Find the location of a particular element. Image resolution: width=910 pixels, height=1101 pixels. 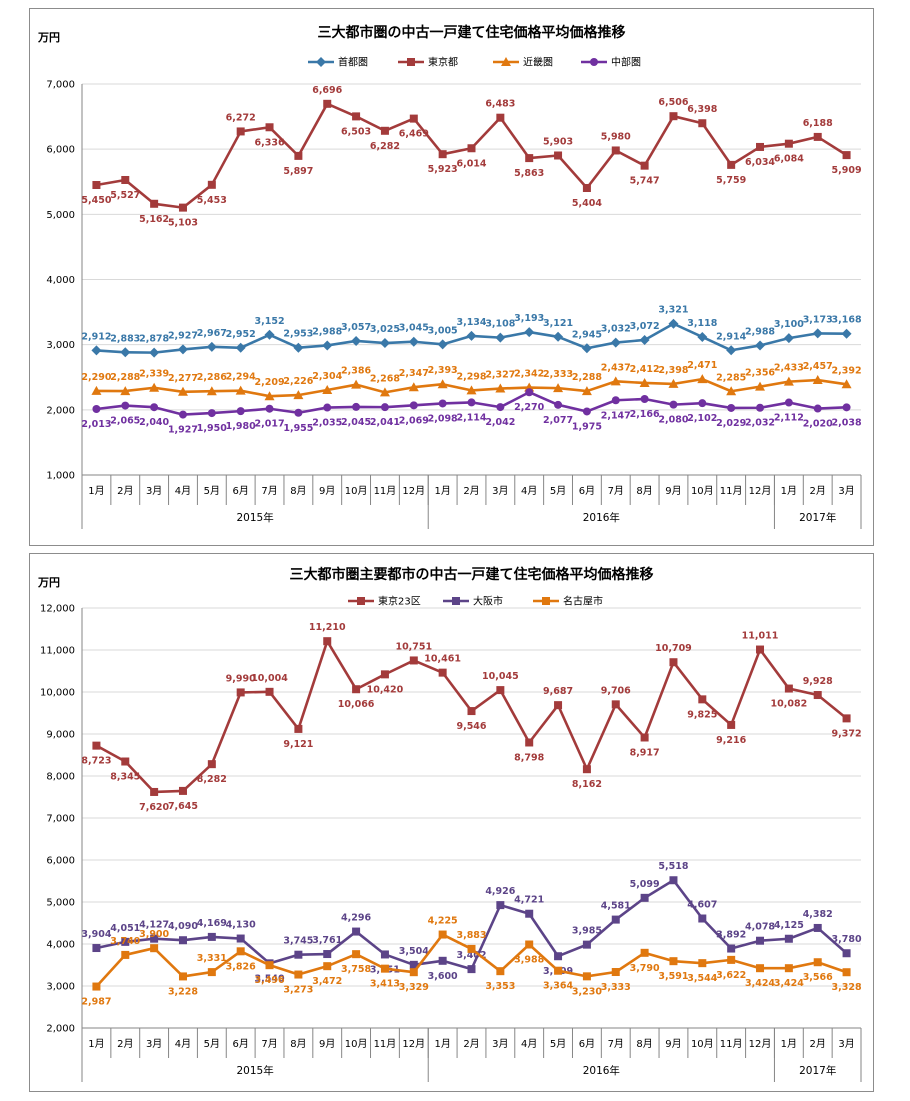

data-label: 6,503 is located at coordinates (356, 131).